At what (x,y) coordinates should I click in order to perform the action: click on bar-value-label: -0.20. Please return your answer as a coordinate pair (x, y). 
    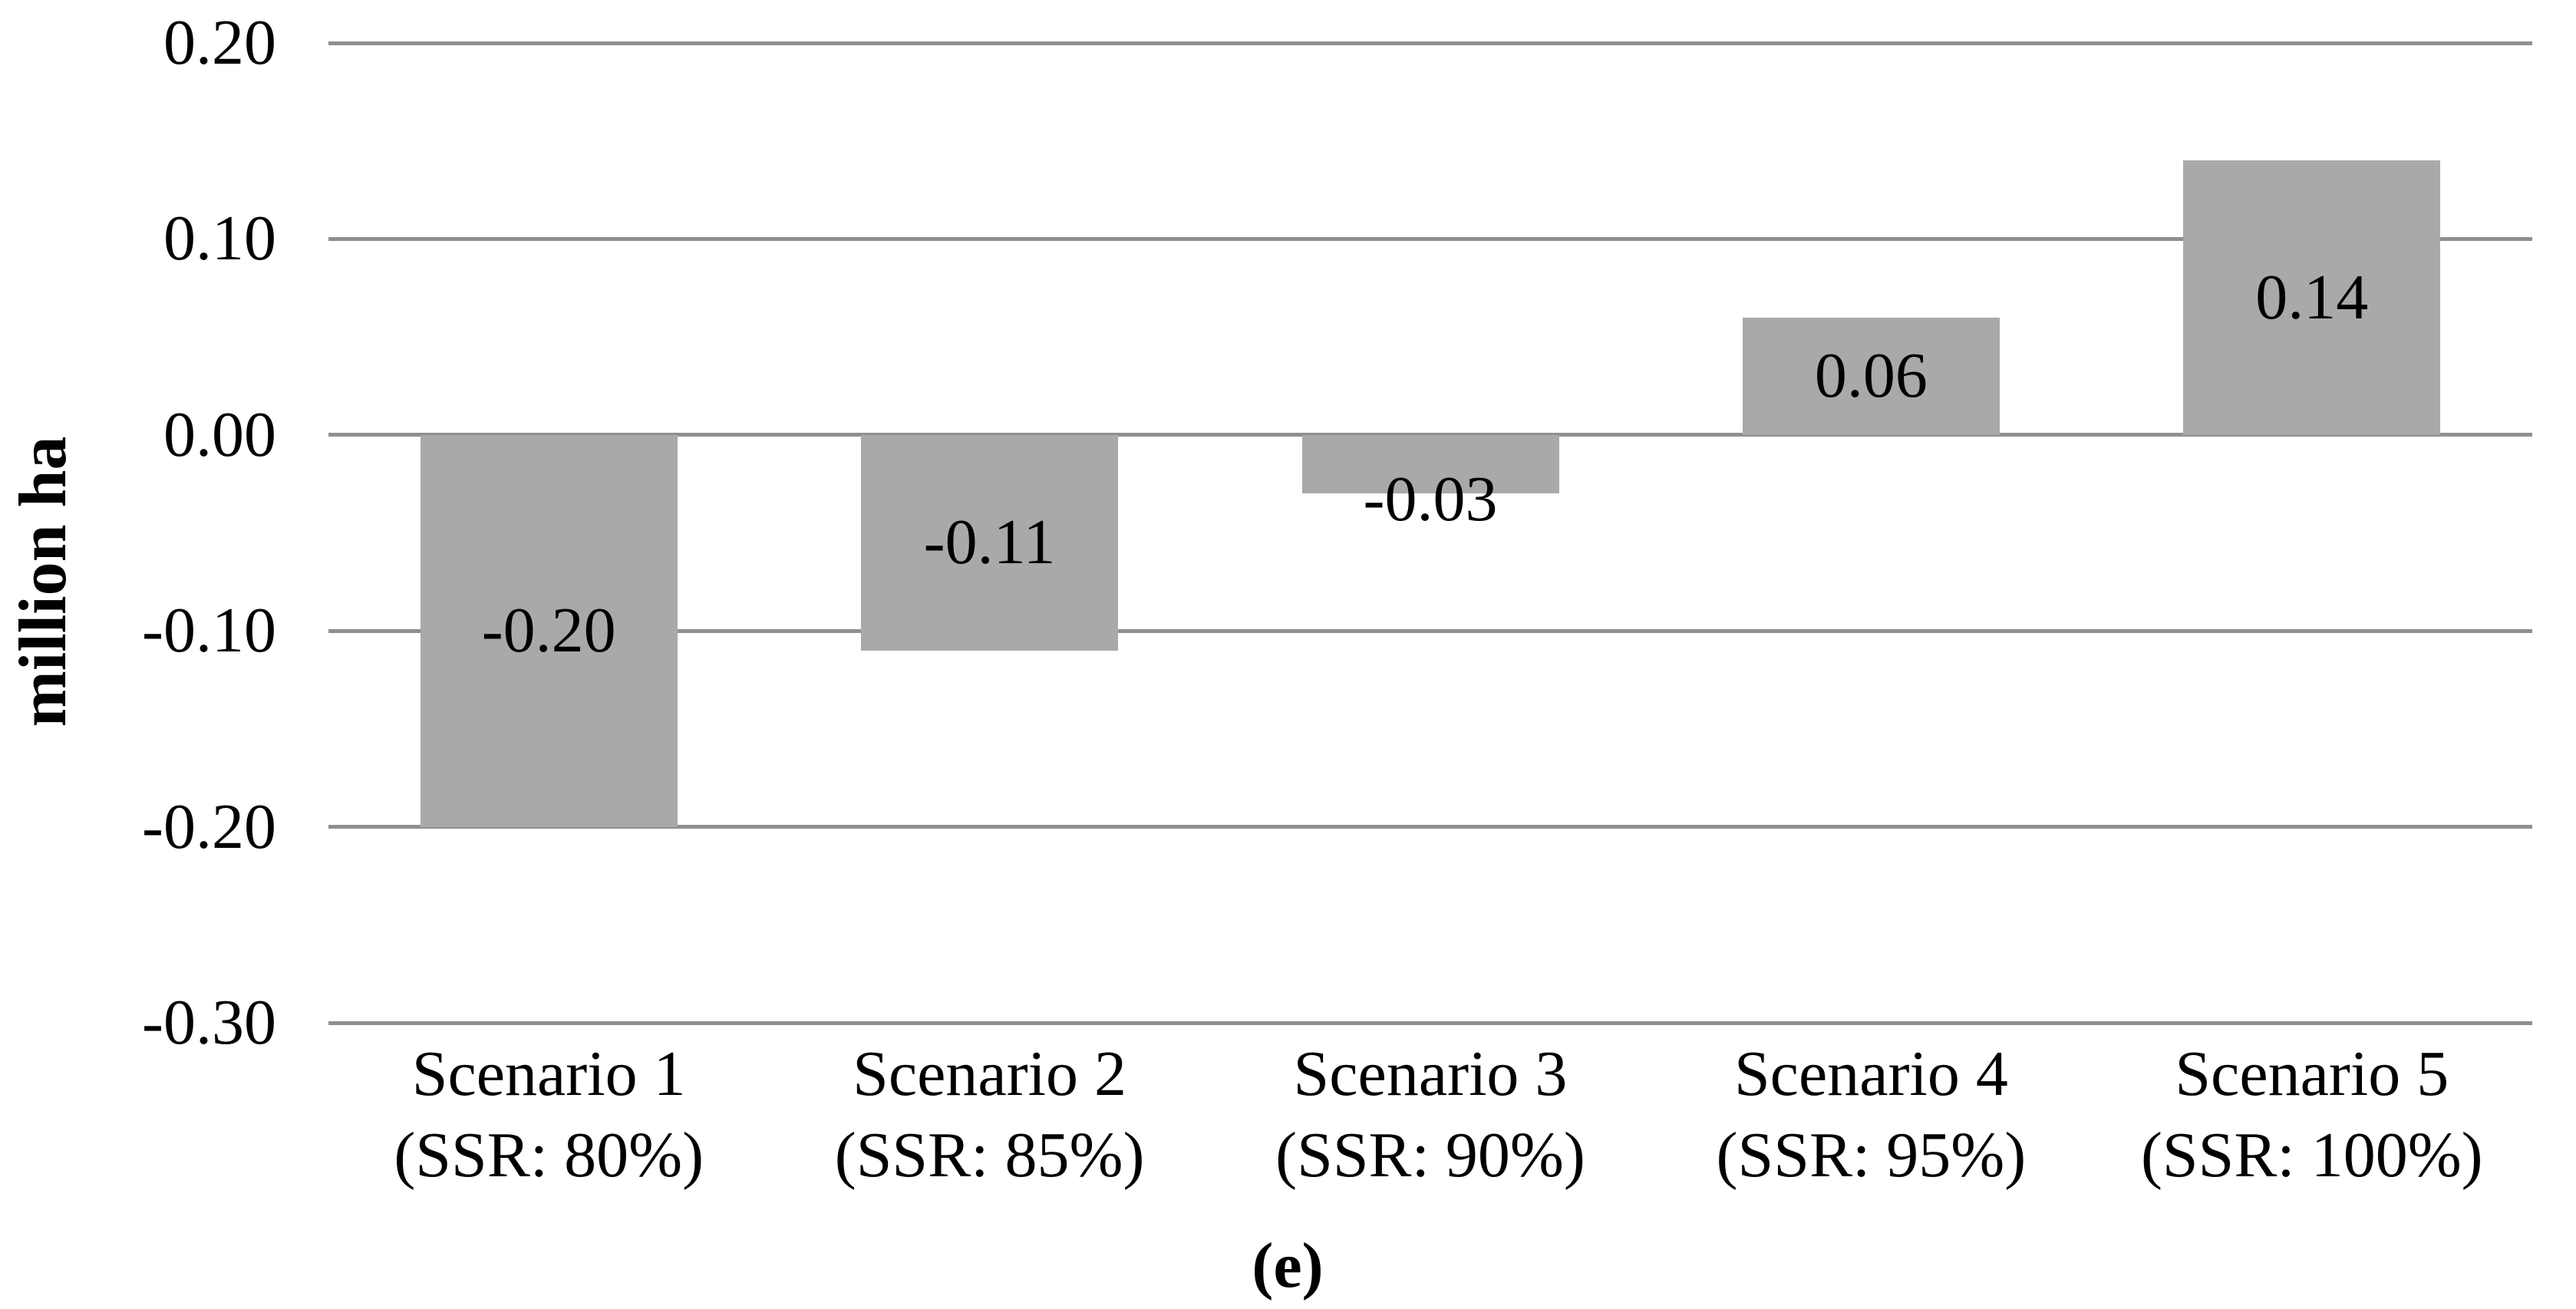
    Looking at the image, I should click on (548, 631).